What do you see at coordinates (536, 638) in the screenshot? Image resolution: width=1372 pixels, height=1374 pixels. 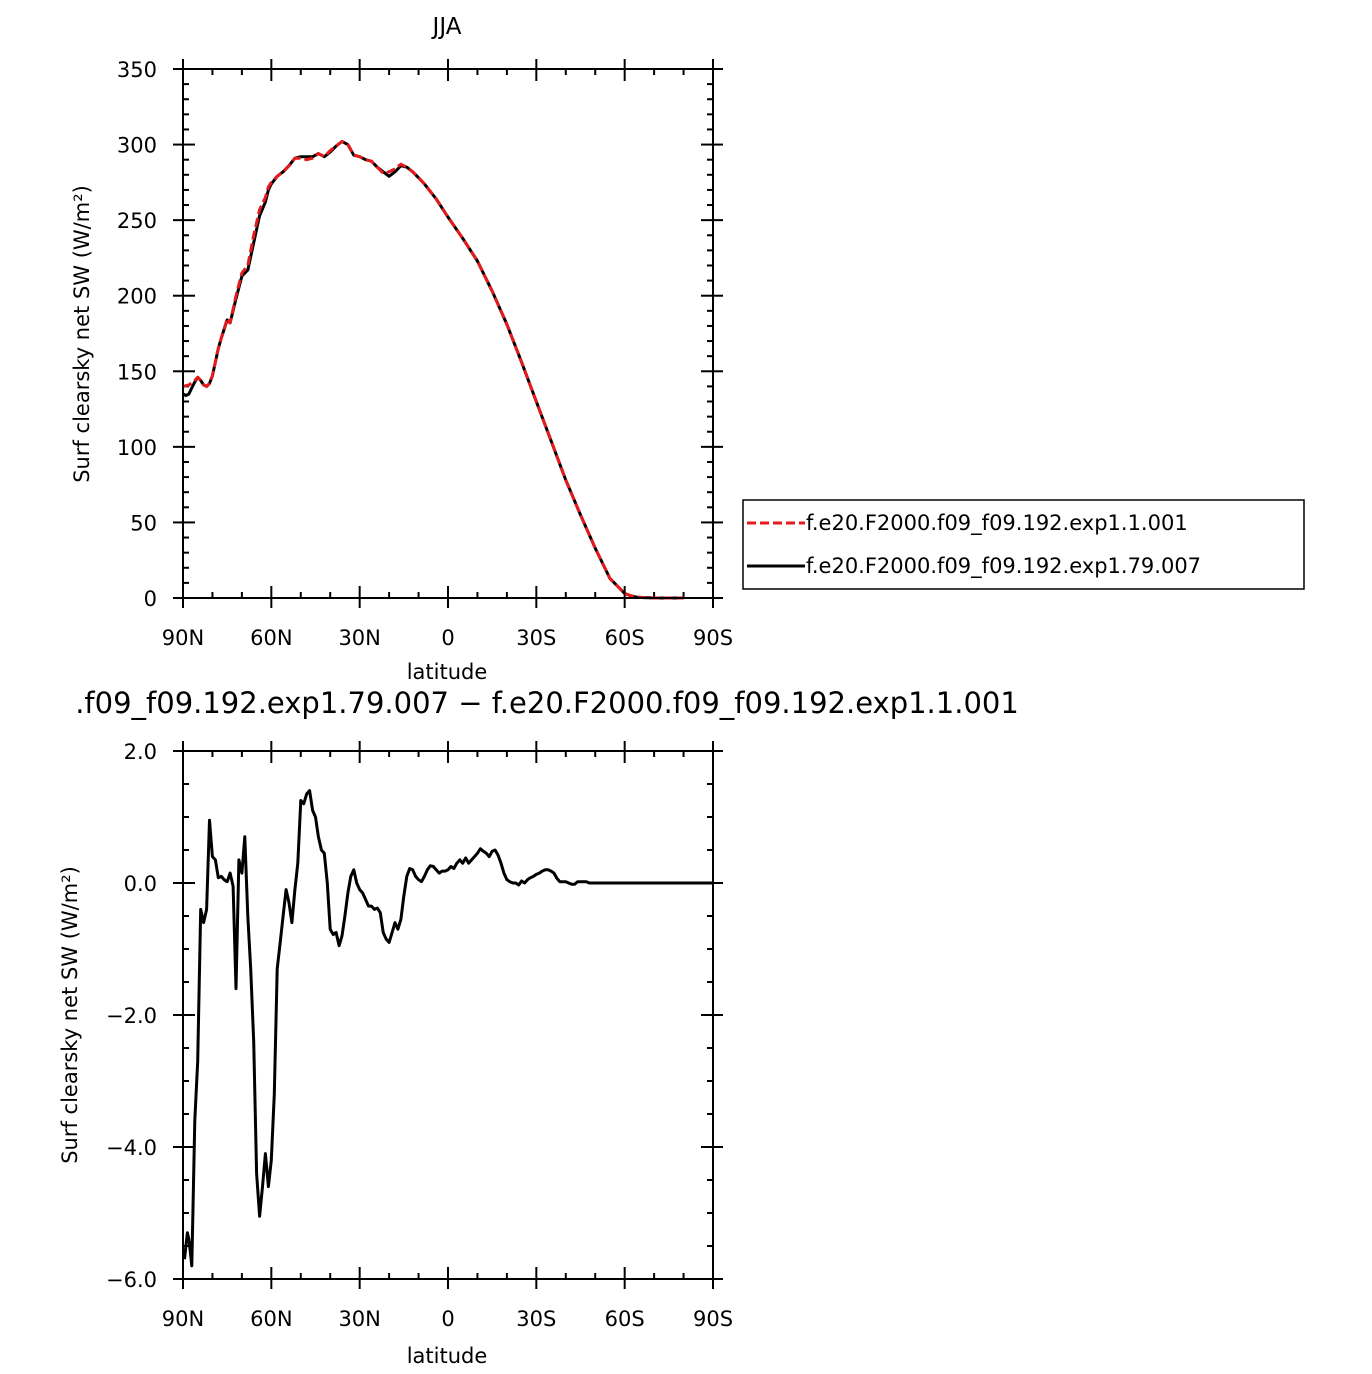 I see `top-x-tick-label: 30S` at bounding box center [536, 638].